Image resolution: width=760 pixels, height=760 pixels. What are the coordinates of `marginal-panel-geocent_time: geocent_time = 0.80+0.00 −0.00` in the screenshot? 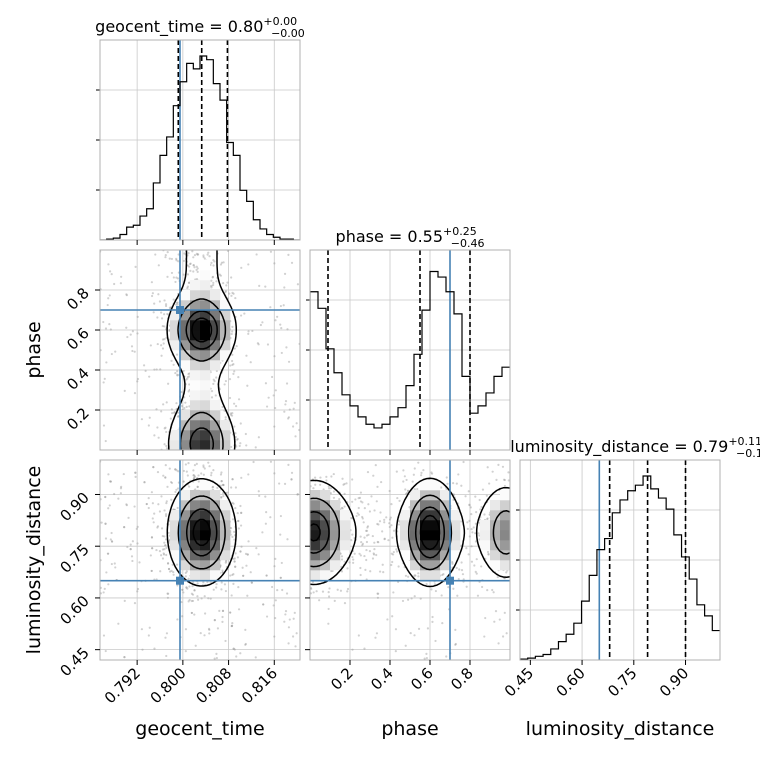 It's located at (200, 130).